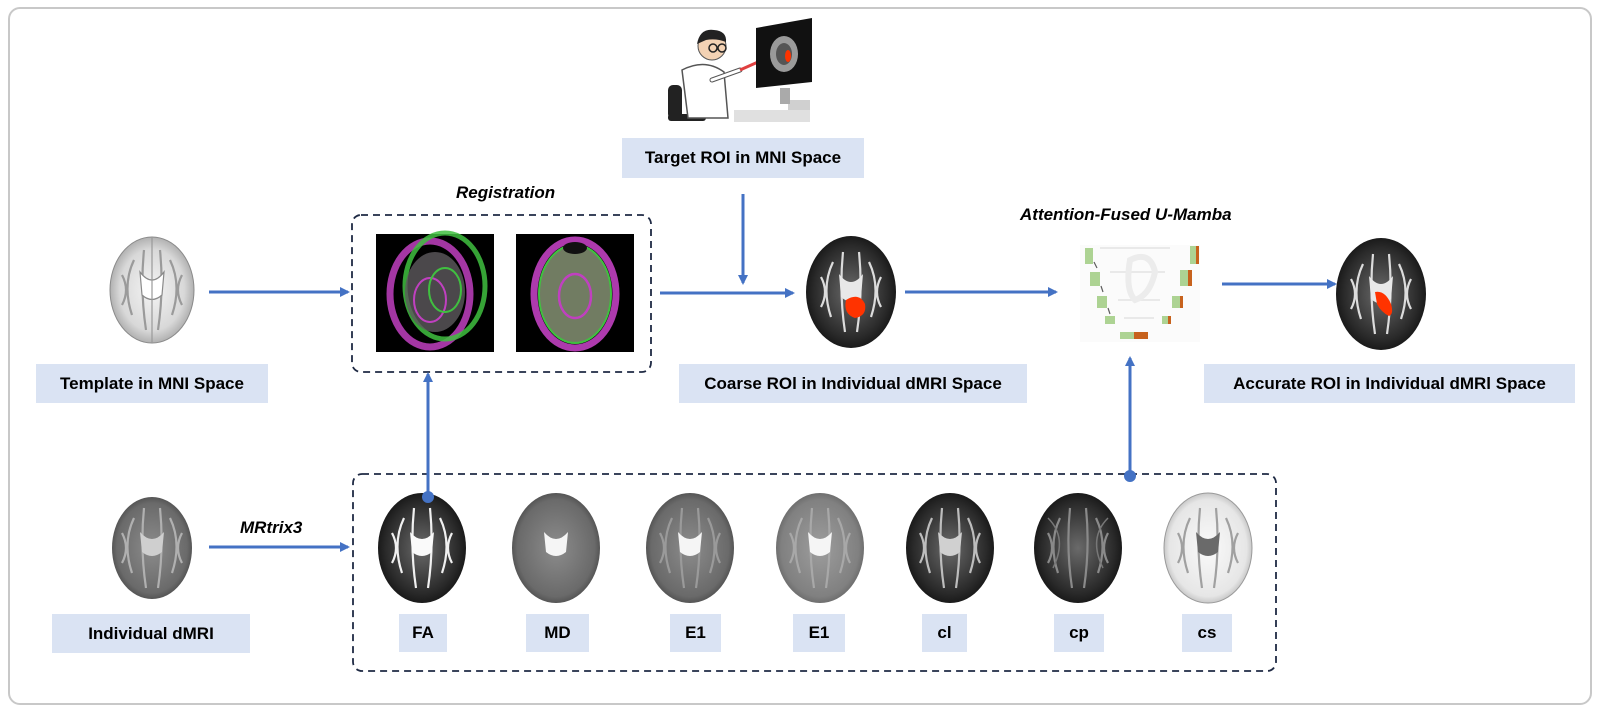  What do you see at coordinates (1140, 293) in the screenshot?
I see `u-mamba-network` at bounding box center [1140, 293].